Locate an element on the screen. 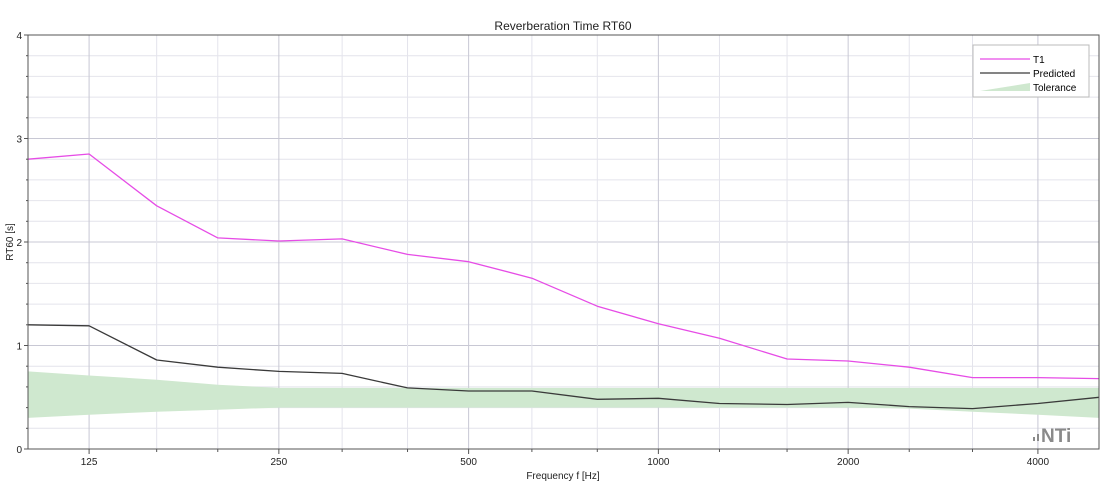  y-tick-label: 0 is located at coordinates (19, 450).